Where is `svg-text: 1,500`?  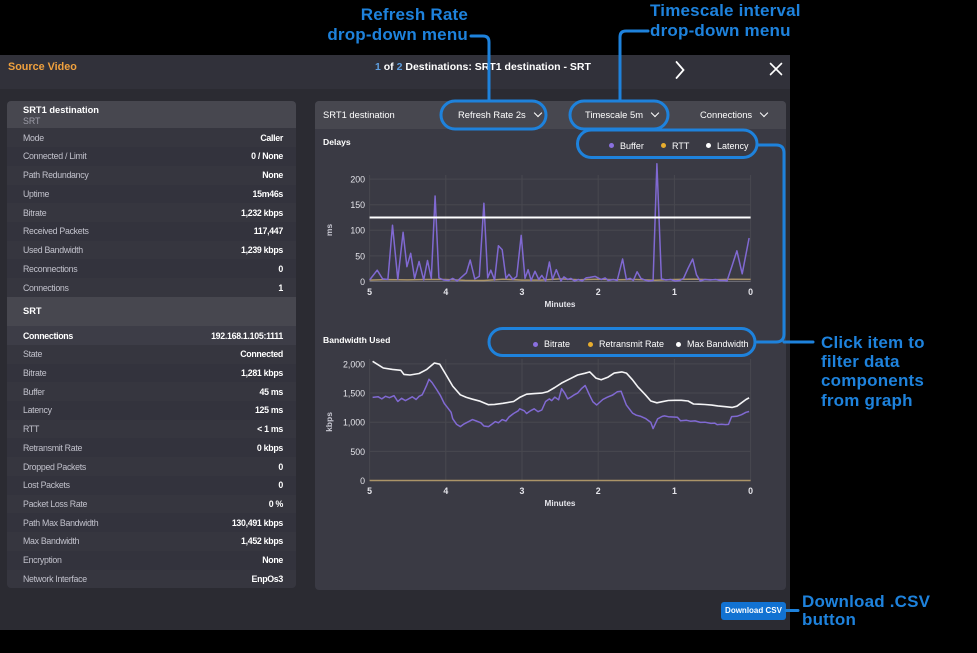
svg-text: 1,500 is located at coordinates (354, 393).